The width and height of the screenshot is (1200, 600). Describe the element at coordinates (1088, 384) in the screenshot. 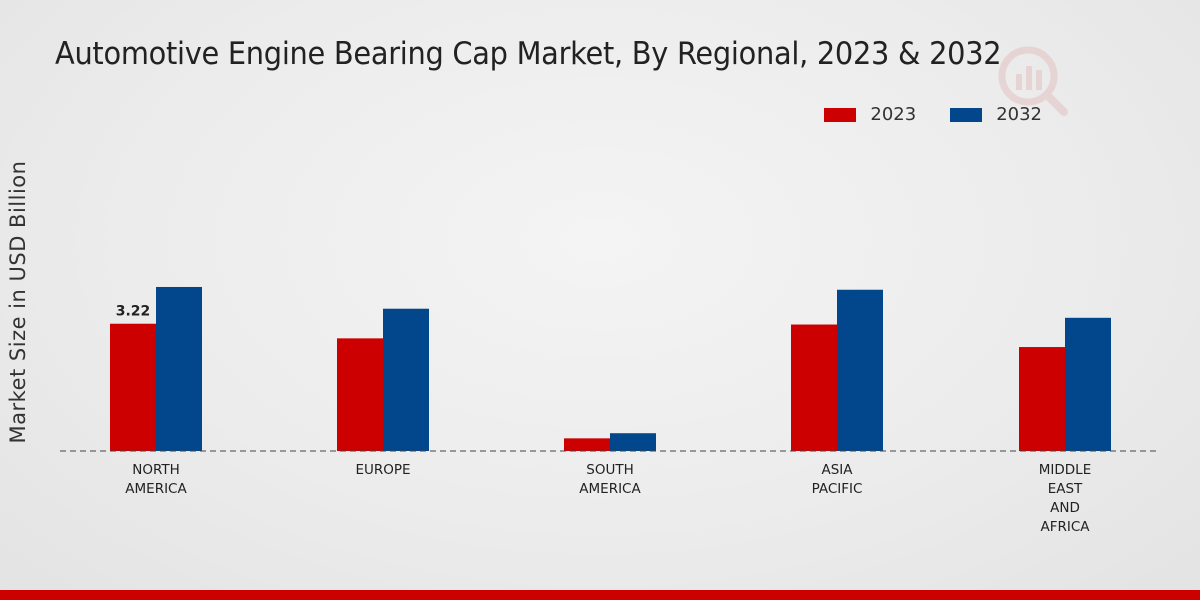

I see `bar-2032-middle-east-and-africa` at that location.